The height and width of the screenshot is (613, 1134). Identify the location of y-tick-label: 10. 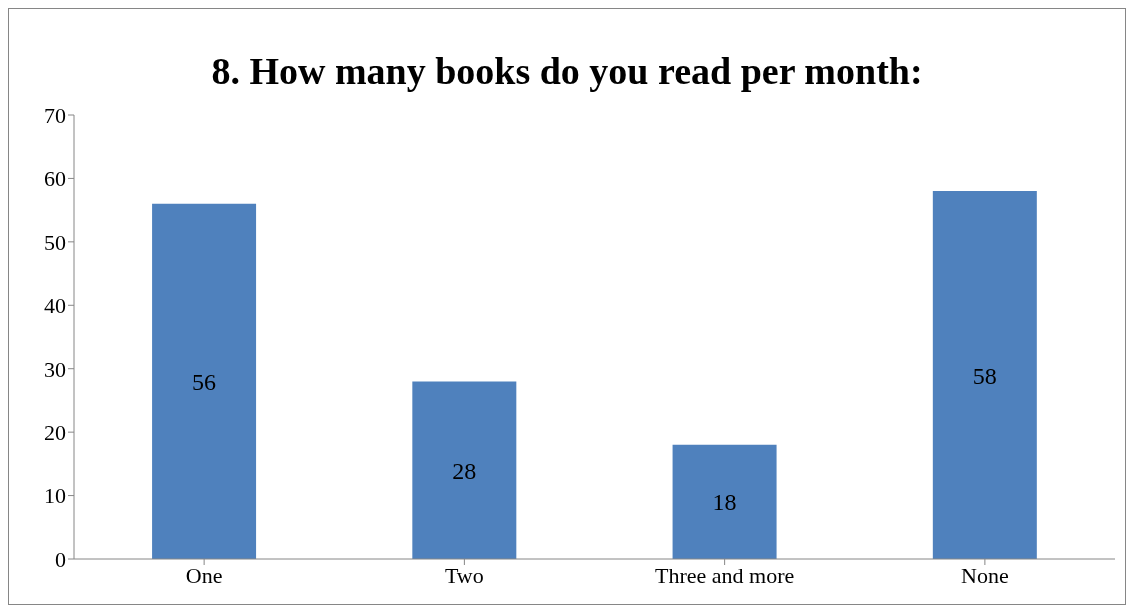
(55, 496).